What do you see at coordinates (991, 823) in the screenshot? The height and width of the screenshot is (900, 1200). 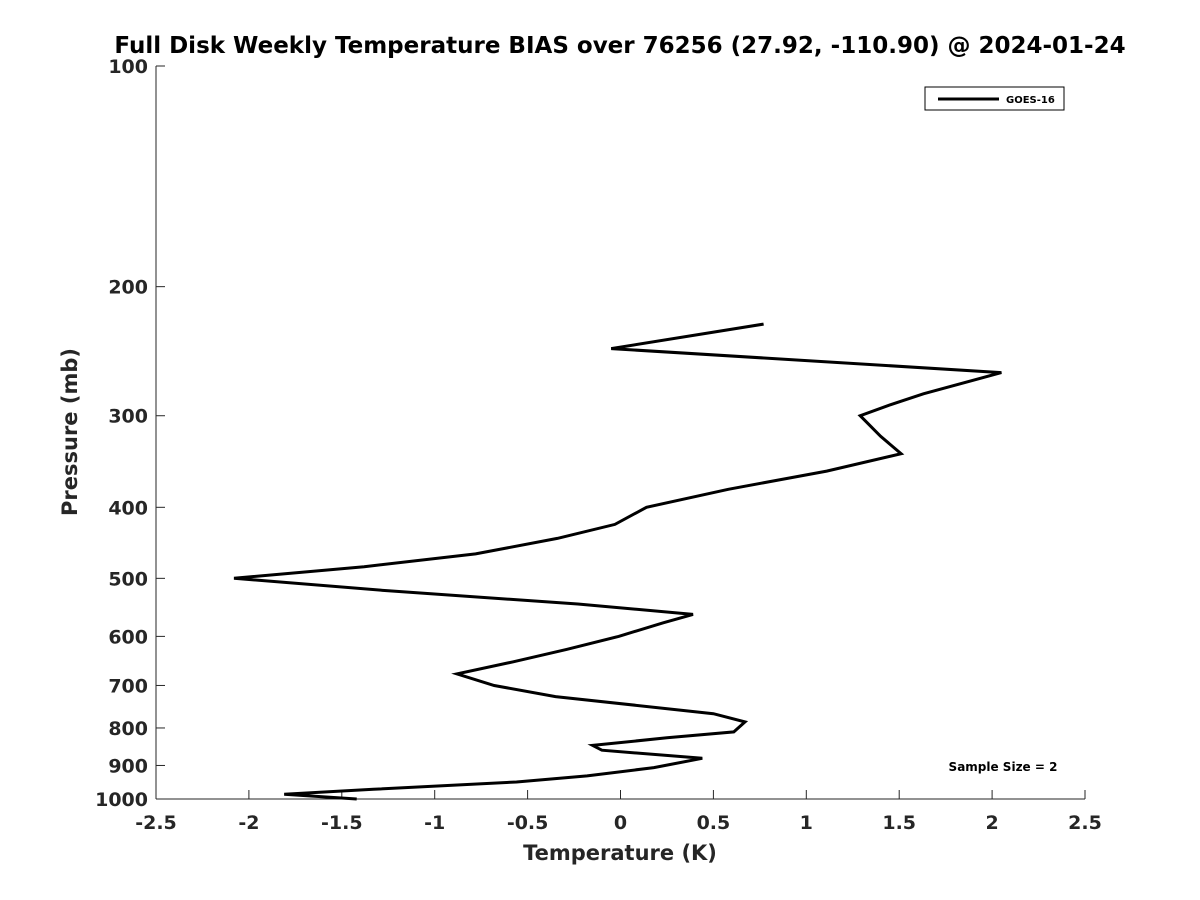 I see `x-tick-label: 2` at bounding box center [991, 823].